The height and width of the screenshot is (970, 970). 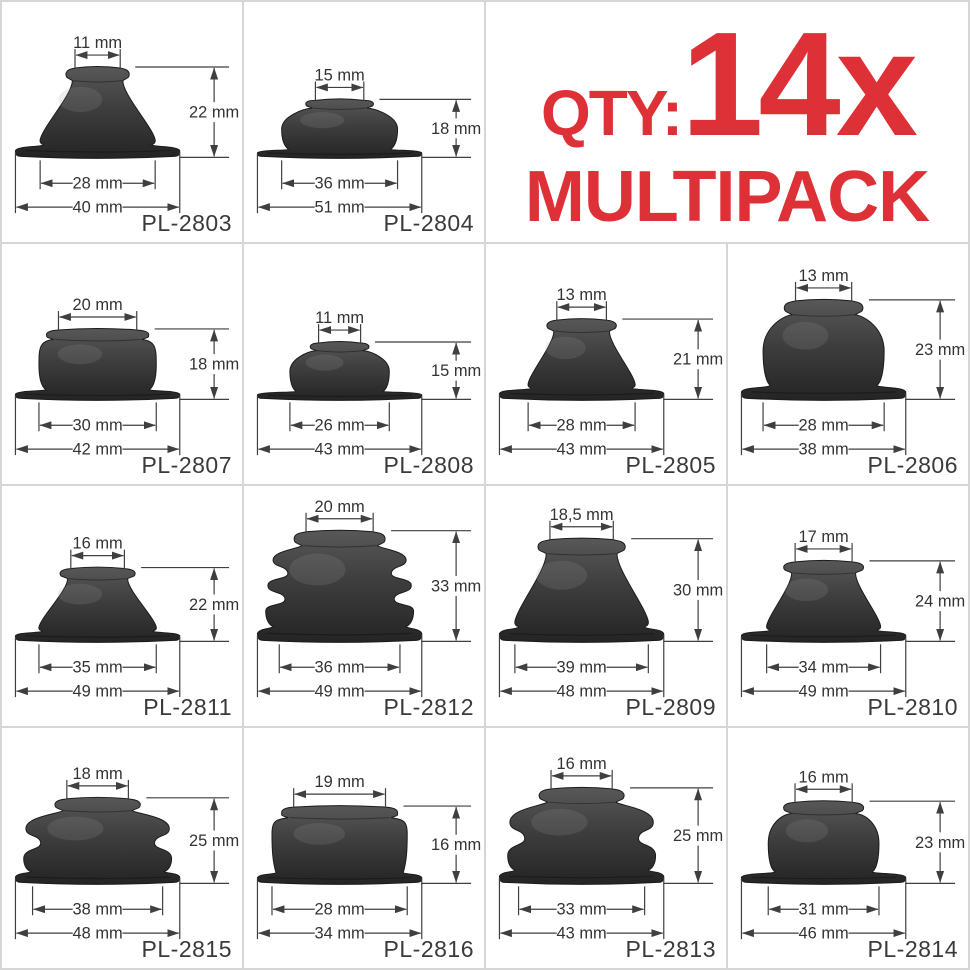 I want to click on height-dim-label: 30 mm, so click(x=698, y=590).